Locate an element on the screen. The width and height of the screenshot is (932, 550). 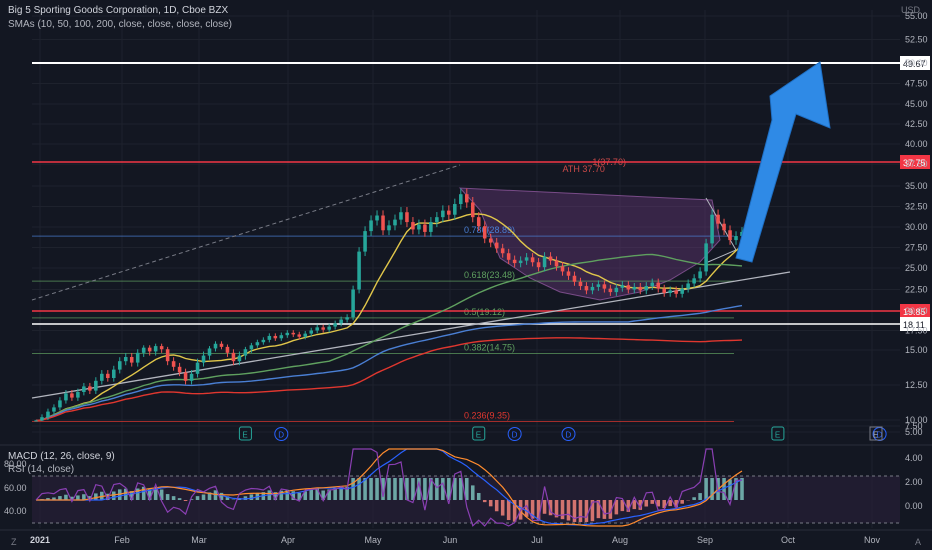
earnings-marker-label: E is located at coordinates (875, 435).